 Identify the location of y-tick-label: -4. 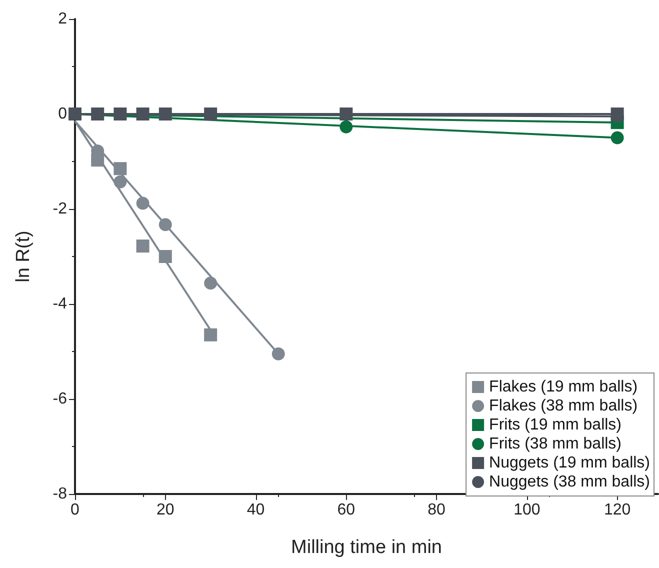
(60, 304).